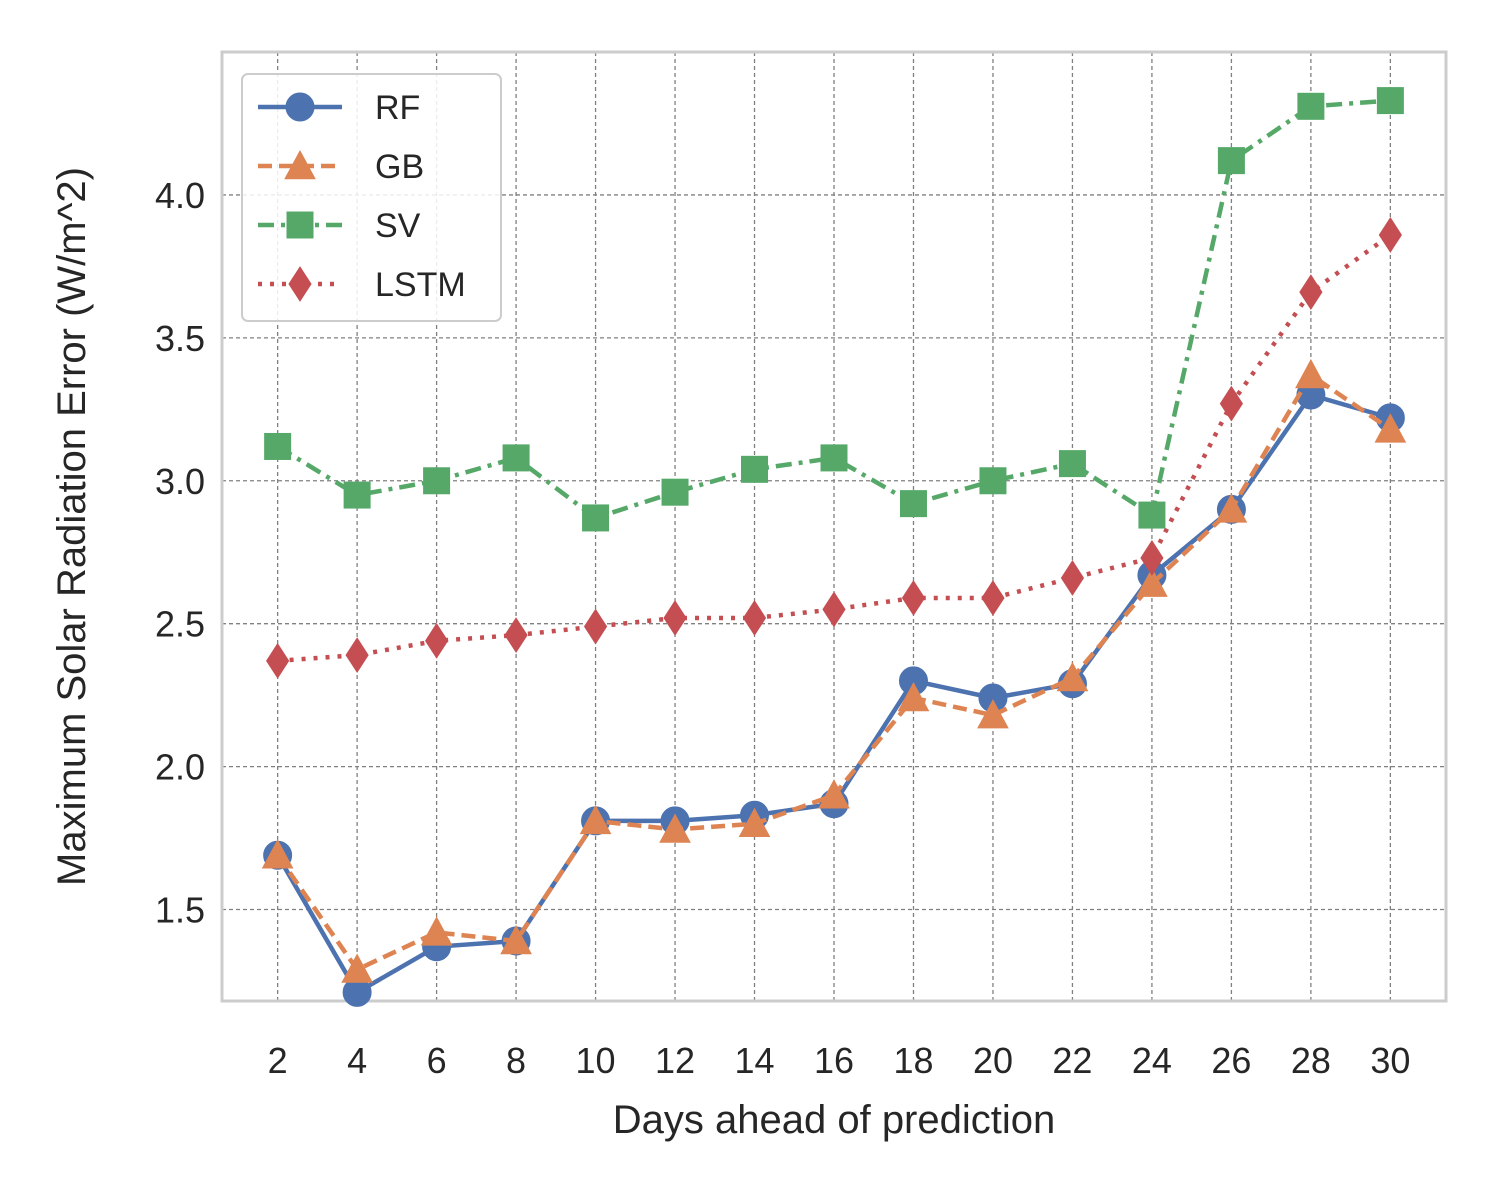 This screenshot has height=1200, width=1500. What do you see at coordinates (180, 910) in the screenshot?
I see `y-tick-label: 1.5` at bounding box center [180, 910].